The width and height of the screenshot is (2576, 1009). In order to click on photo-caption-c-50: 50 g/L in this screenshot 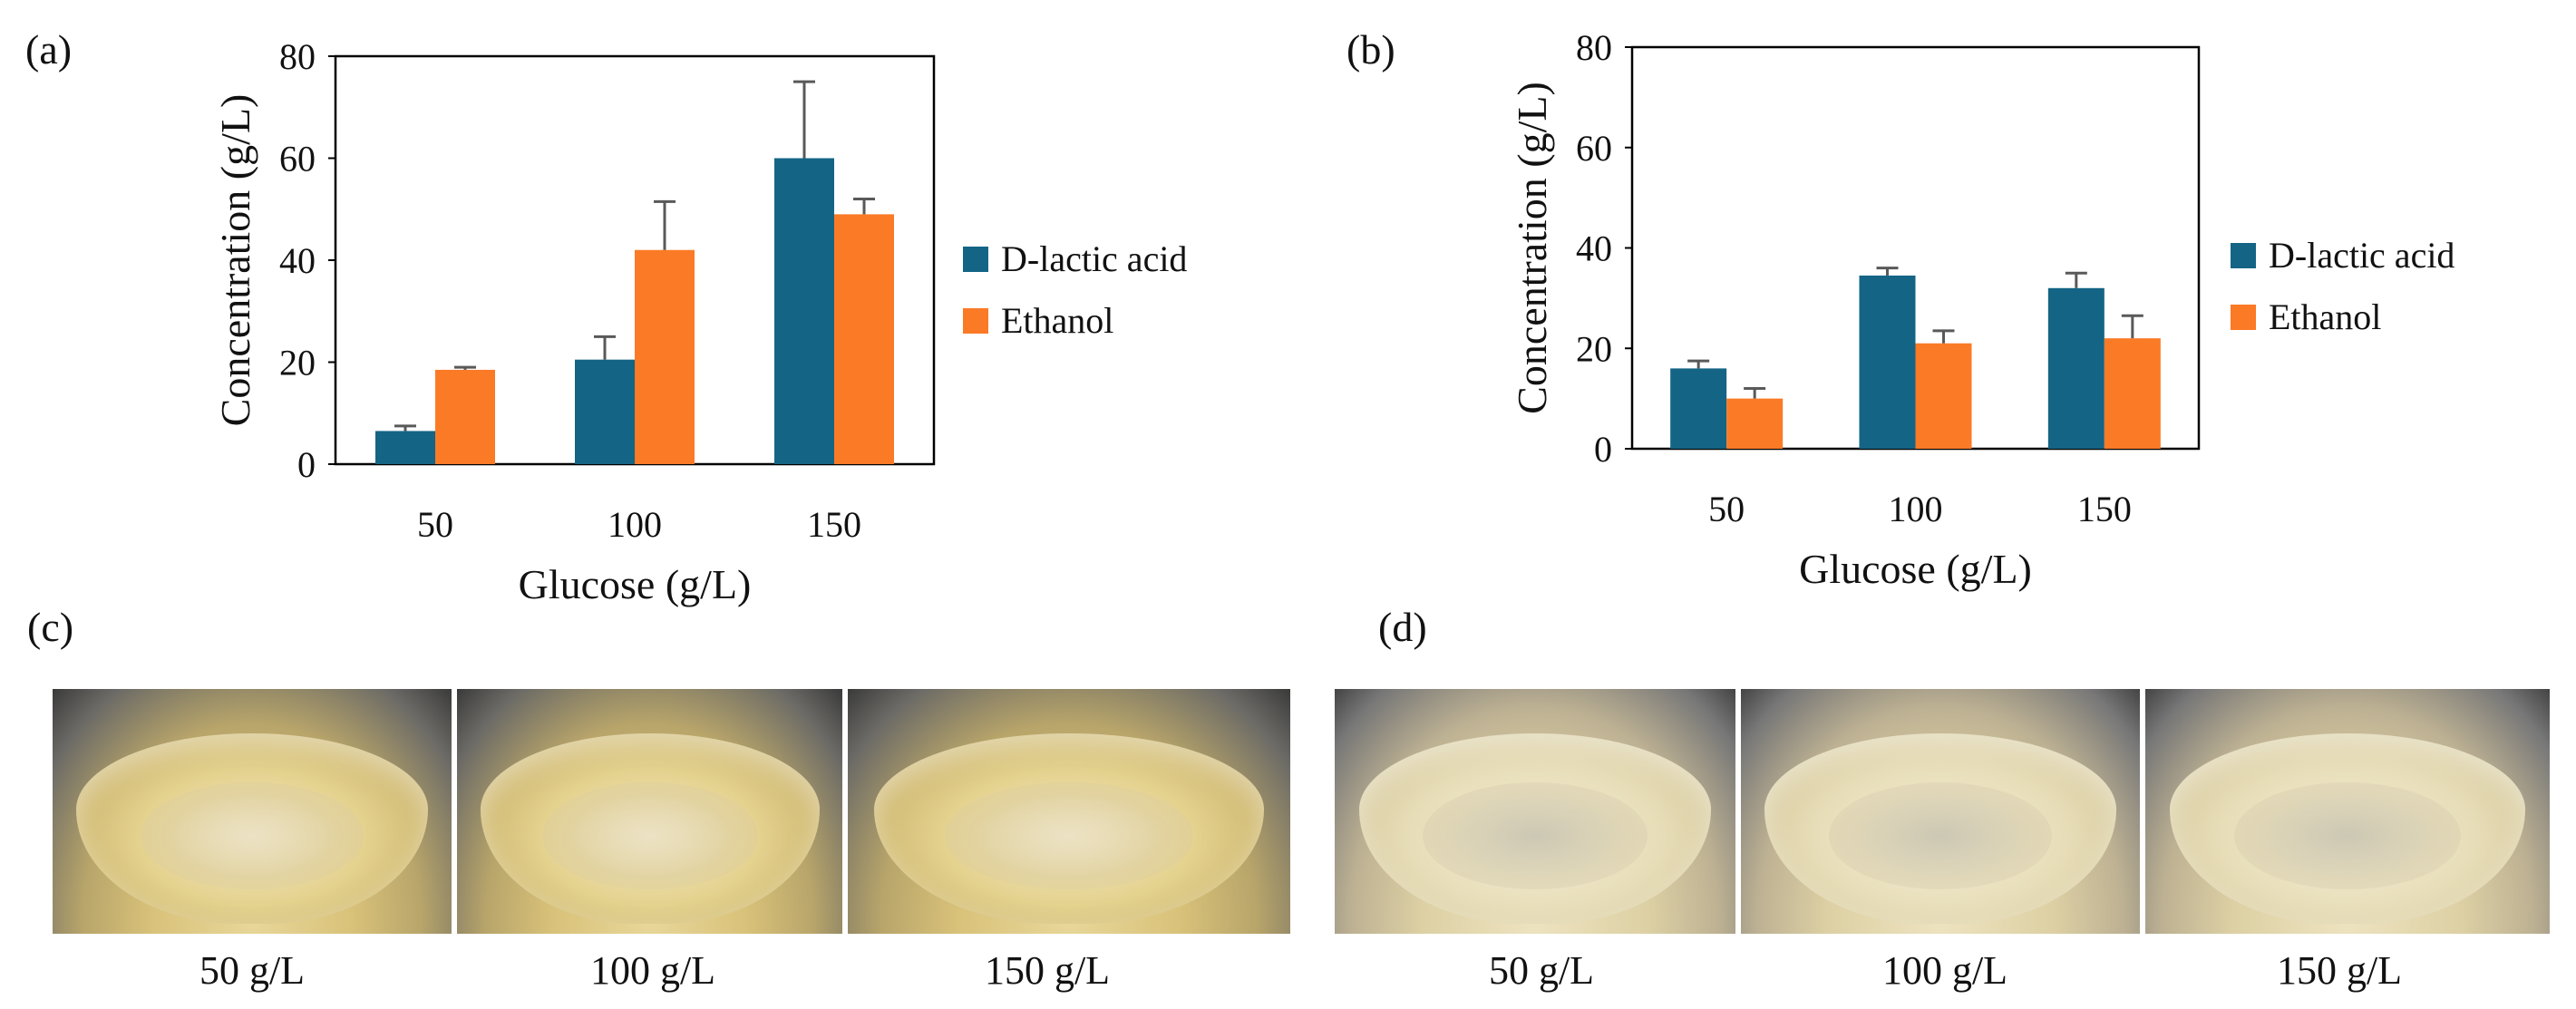, I will do `click(253, 970)`.